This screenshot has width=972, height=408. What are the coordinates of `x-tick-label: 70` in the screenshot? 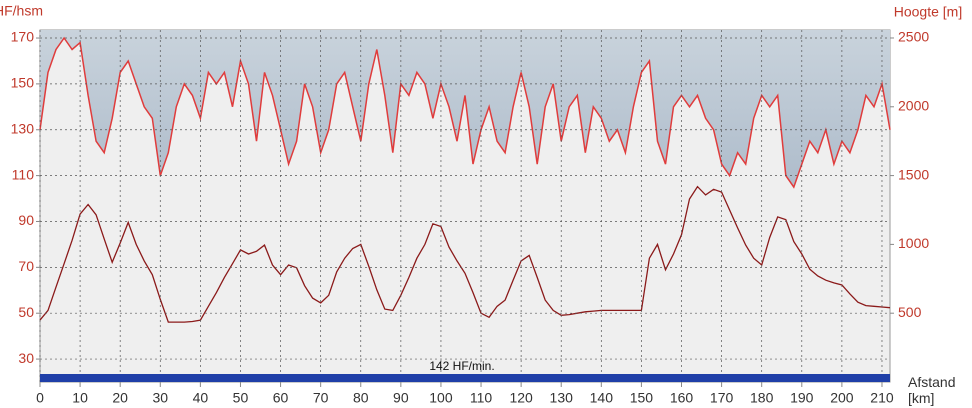 It's located at (321, 398).